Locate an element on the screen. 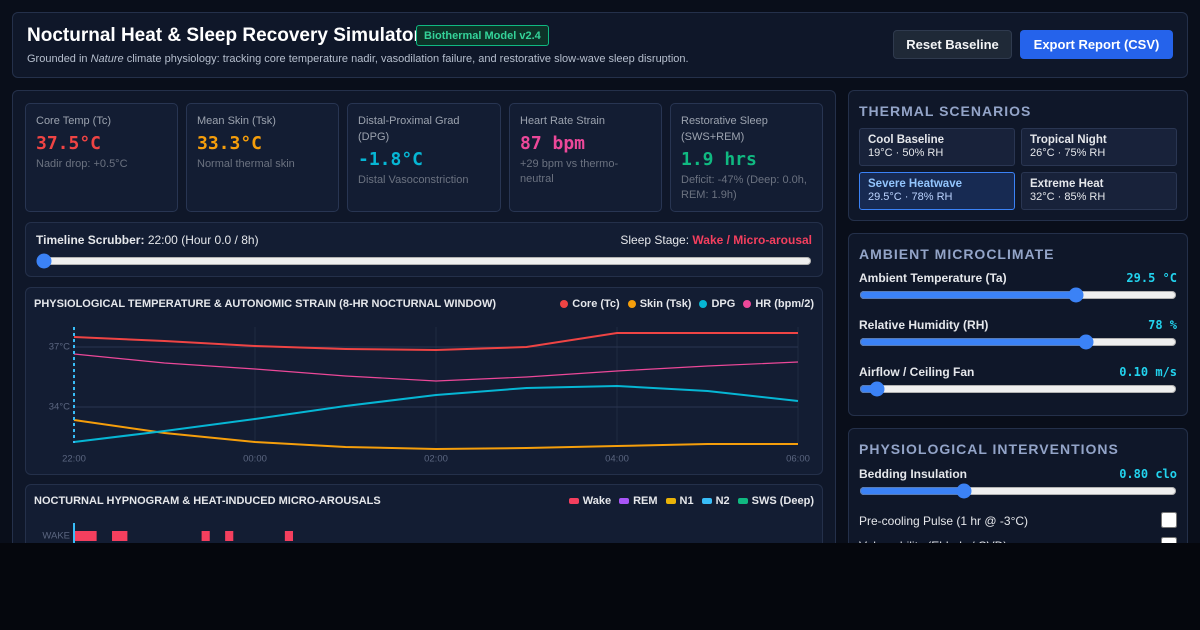  x-tick-label: 02:00 is located at coordinates (436, 459).